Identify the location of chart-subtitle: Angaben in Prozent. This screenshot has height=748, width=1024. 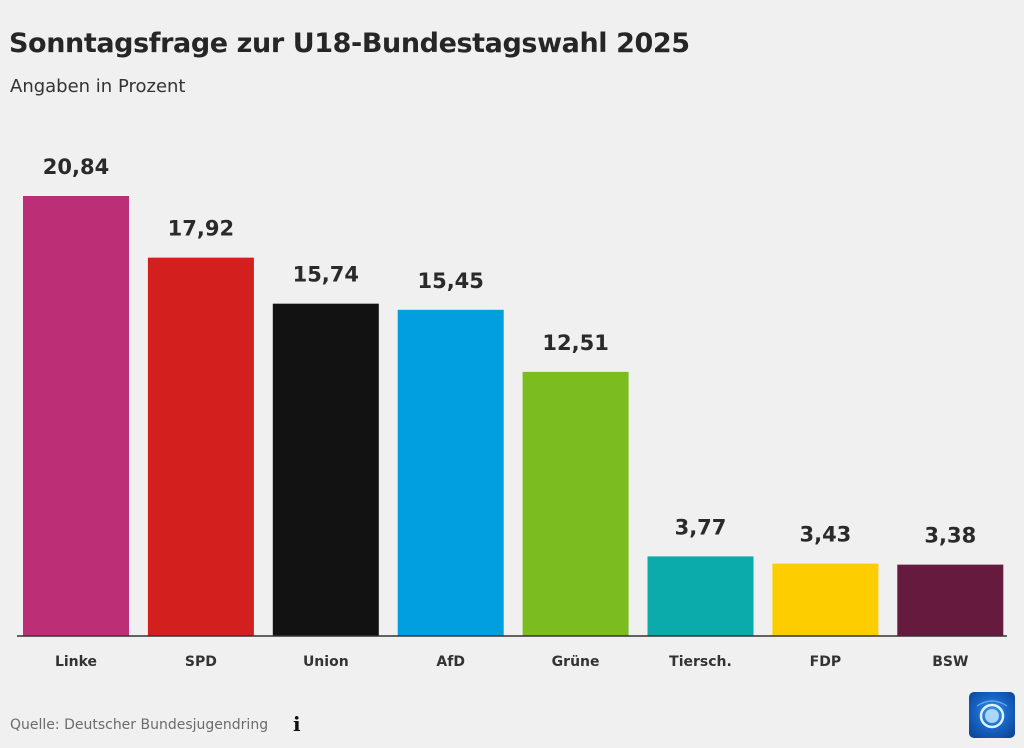
(98, 86).